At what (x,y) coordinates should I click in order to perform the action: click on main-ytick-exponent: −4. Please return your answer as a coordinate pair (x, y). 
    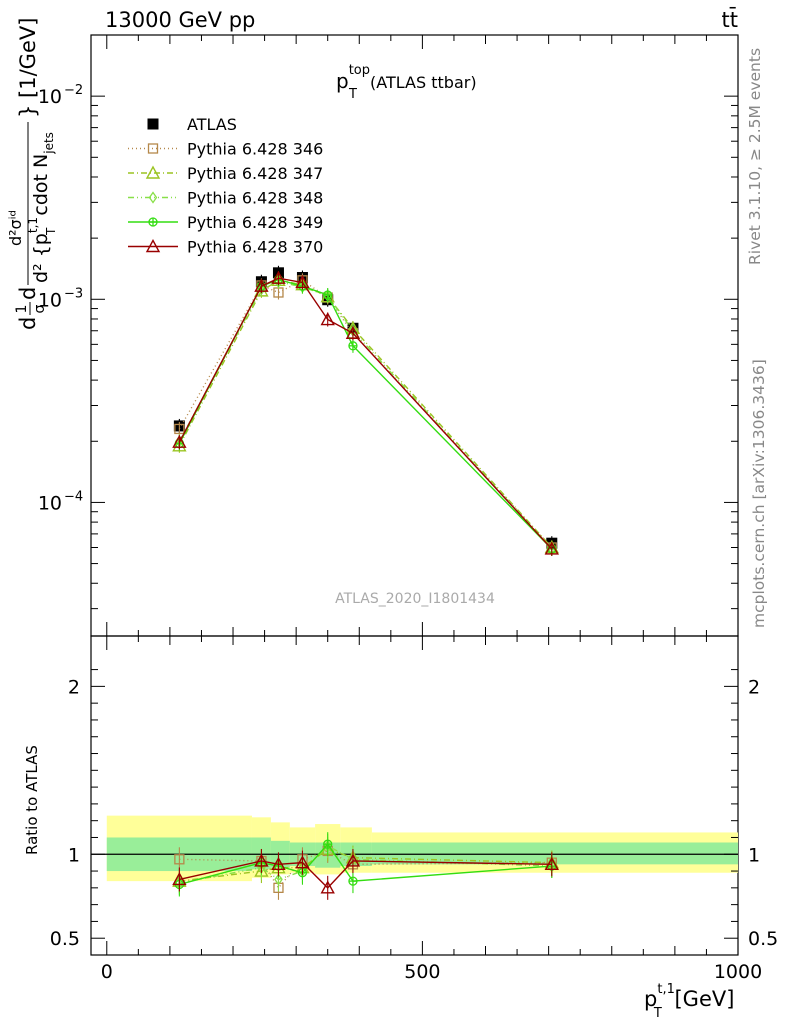
    Looking at the image, I should click on (73, 496).